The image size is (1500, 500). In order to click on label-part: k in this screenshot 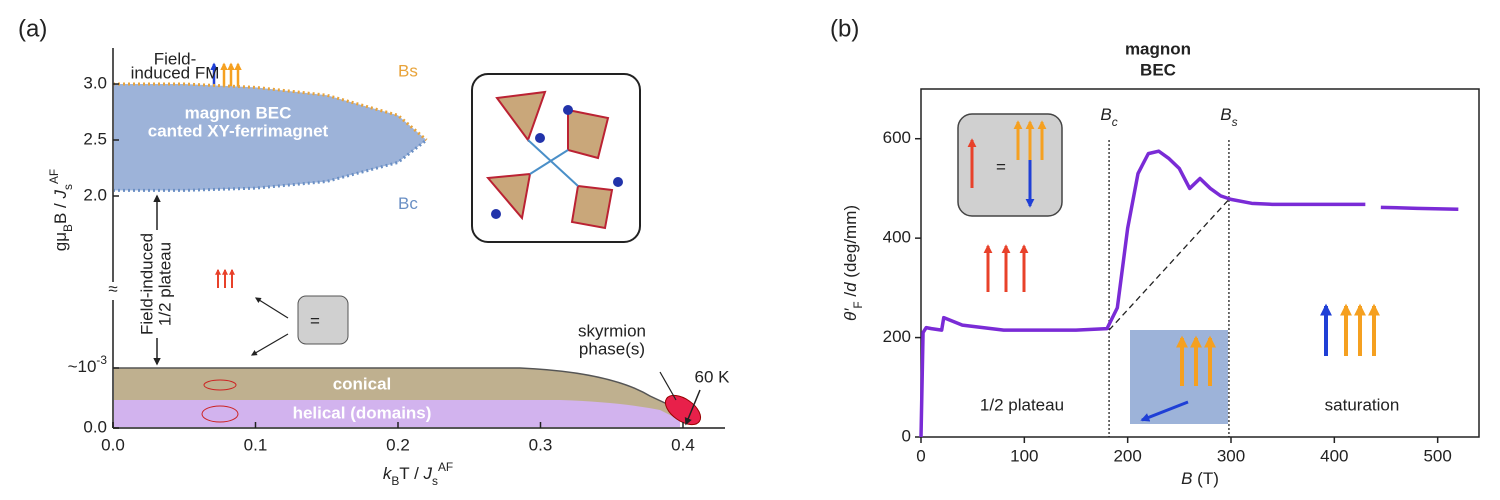, I will do `click(388, 473)`.